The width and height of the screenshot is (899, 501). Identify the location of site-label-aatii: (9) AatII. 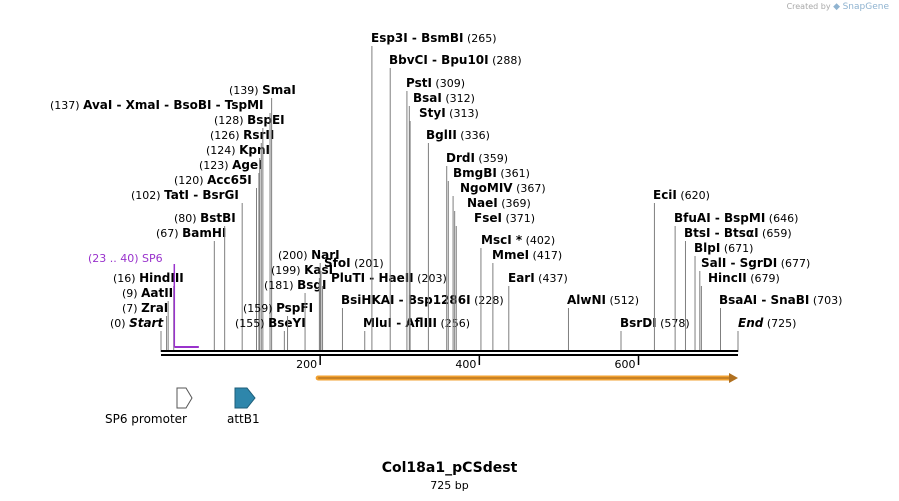
(147, 293).